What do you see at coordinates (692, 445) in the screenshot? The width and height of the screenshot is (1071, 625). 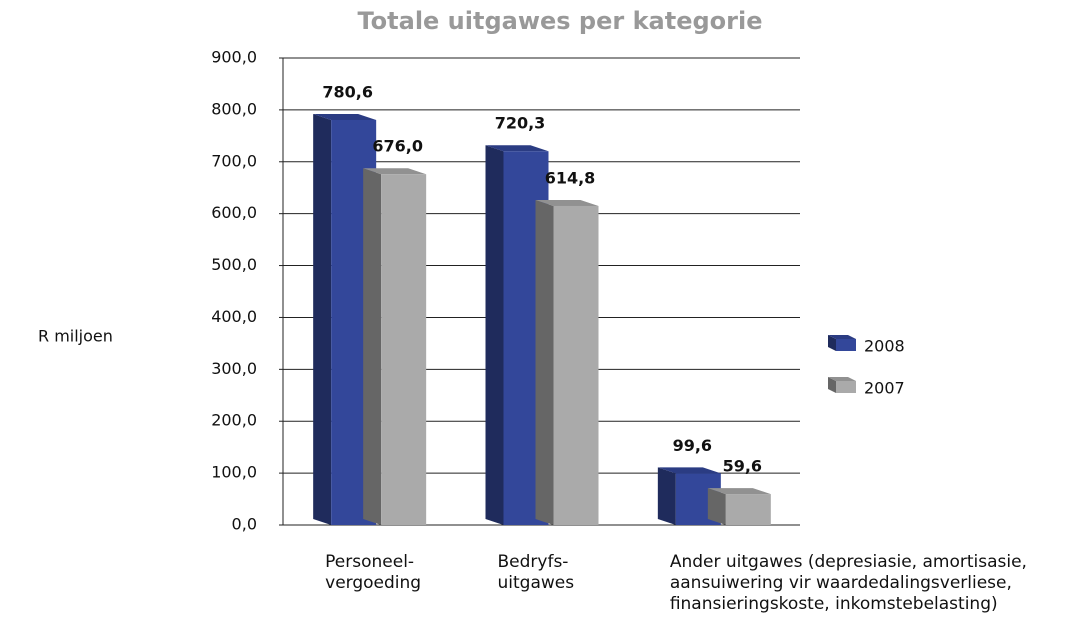 I see `value-label: 99,6` at bounding box center [692, 445].